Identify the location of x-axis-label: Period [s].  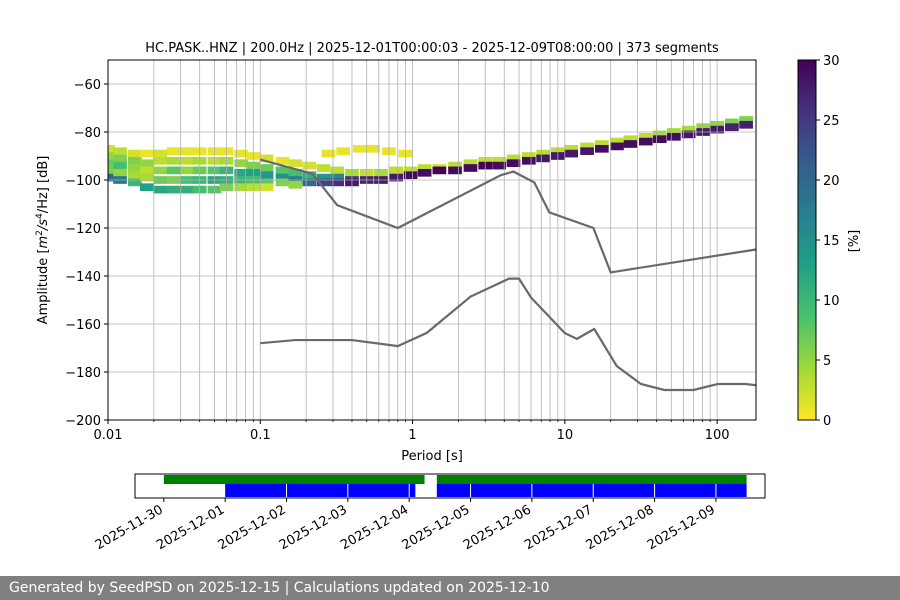
(432, 456).